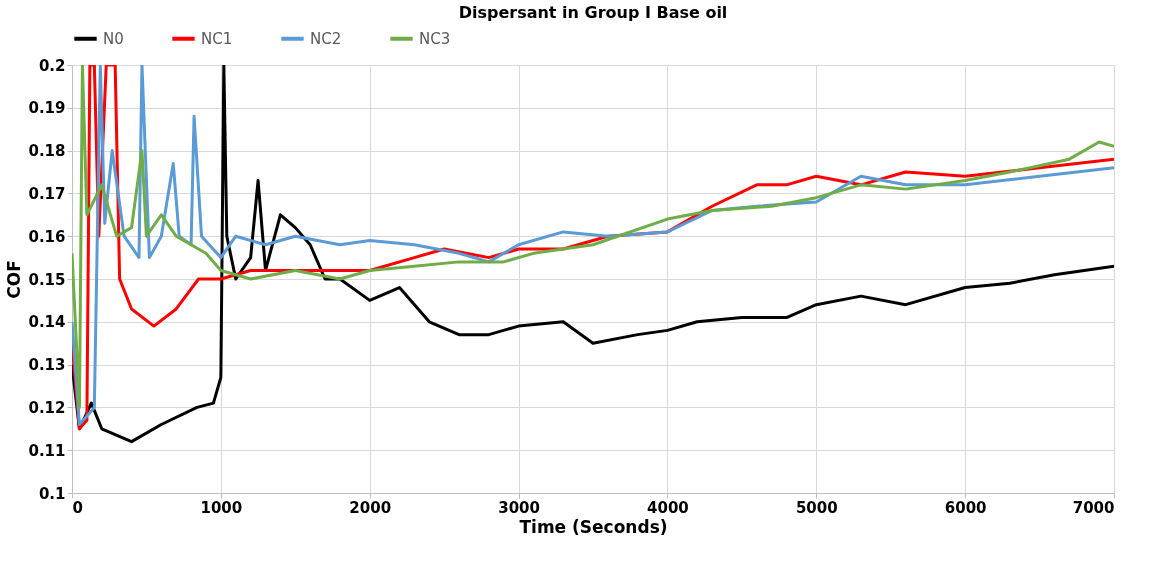 This screenshot has height=569, width=1156. What do you see at coordinates (221, 507) in the screenshot?
I see `x-tick-label: 1000` at bounding box center [221, 507].